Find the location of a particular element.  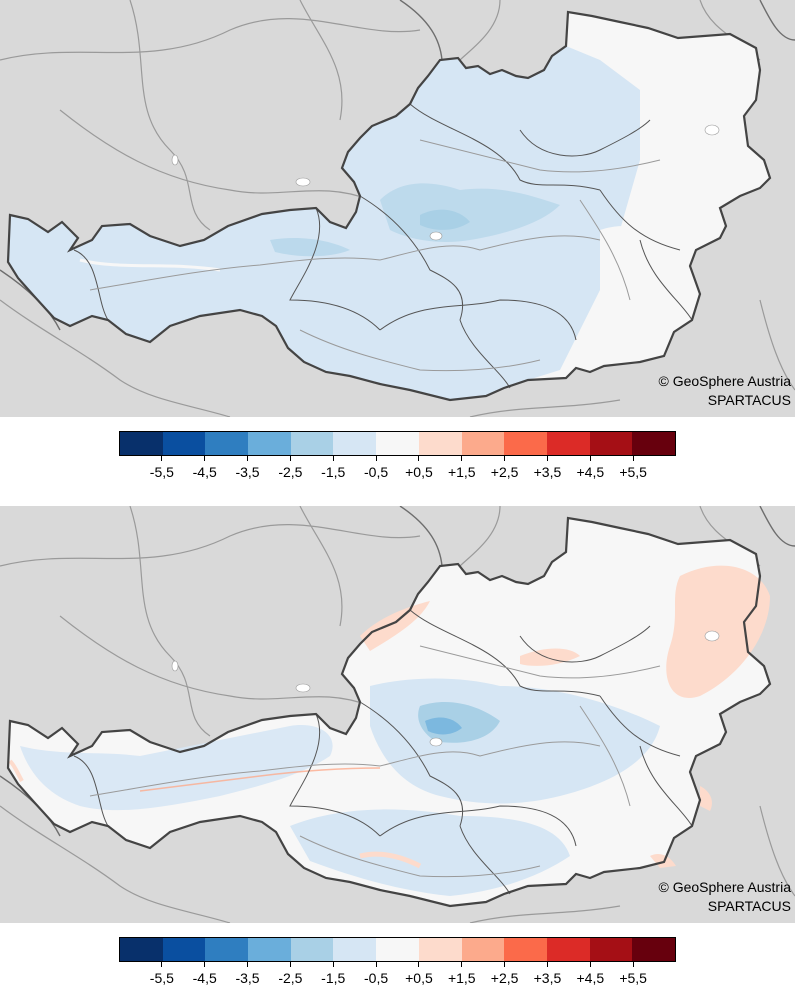

lakes-top is located at coordinates (445, 182).